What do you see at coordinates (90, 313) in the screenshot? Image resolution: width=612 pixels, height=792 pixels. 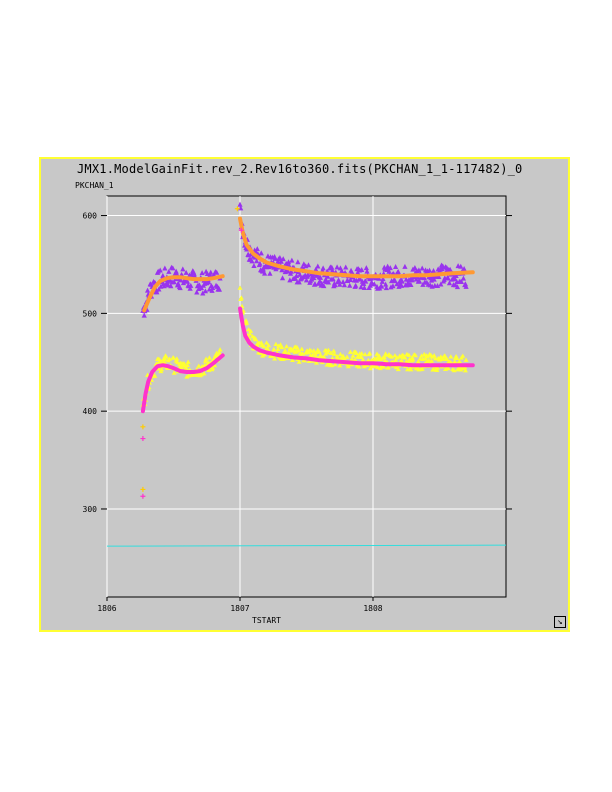 I see `y-tick-label: 500` at bounding box center [90, 313].